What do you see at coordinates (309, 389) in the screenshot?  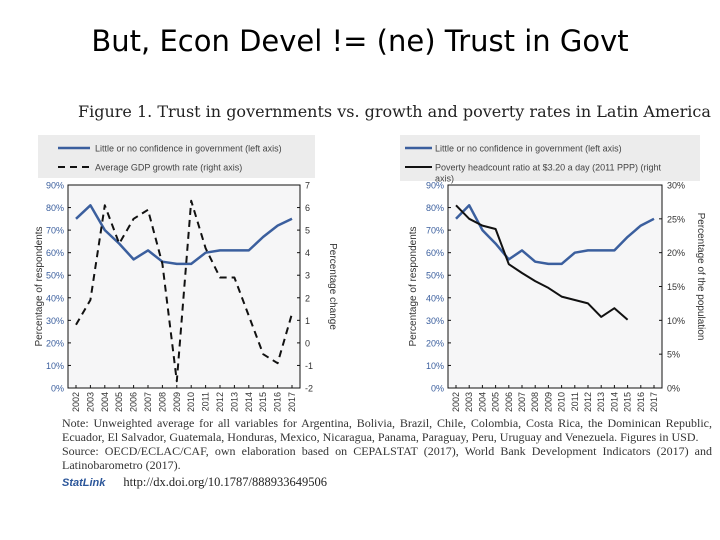 I see `y2-tick-label: -2` at bounding box center [309, 389].